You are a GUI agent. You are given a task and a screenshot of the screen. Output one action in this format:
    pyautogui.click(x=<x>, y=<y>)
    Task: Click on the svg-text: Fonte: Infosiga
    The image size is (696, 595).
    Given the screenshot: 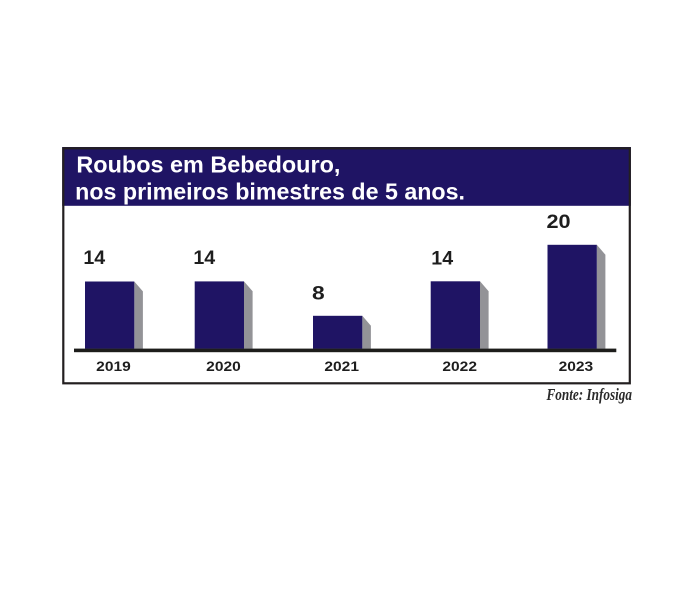 What is the action you would take?
    pyautogui.click(x=589, y=394)
    